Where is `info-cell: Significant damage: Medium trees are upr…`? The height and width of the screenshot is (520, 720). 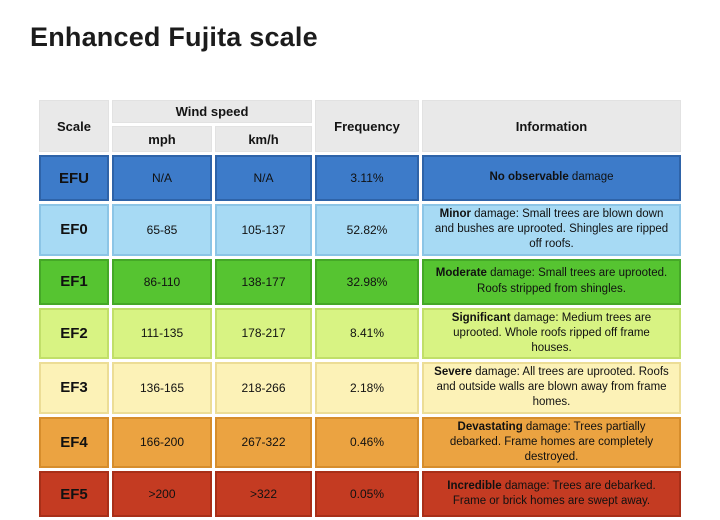 info-cell: Significant damage: Medium trees are upr… is located at coordinates (551, 333).